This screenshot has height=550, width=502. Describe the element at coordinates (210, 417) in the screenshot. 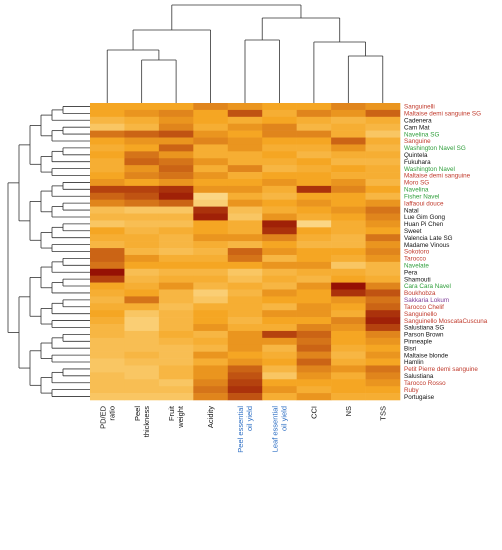

I see `column-label: Acidity` at that location.